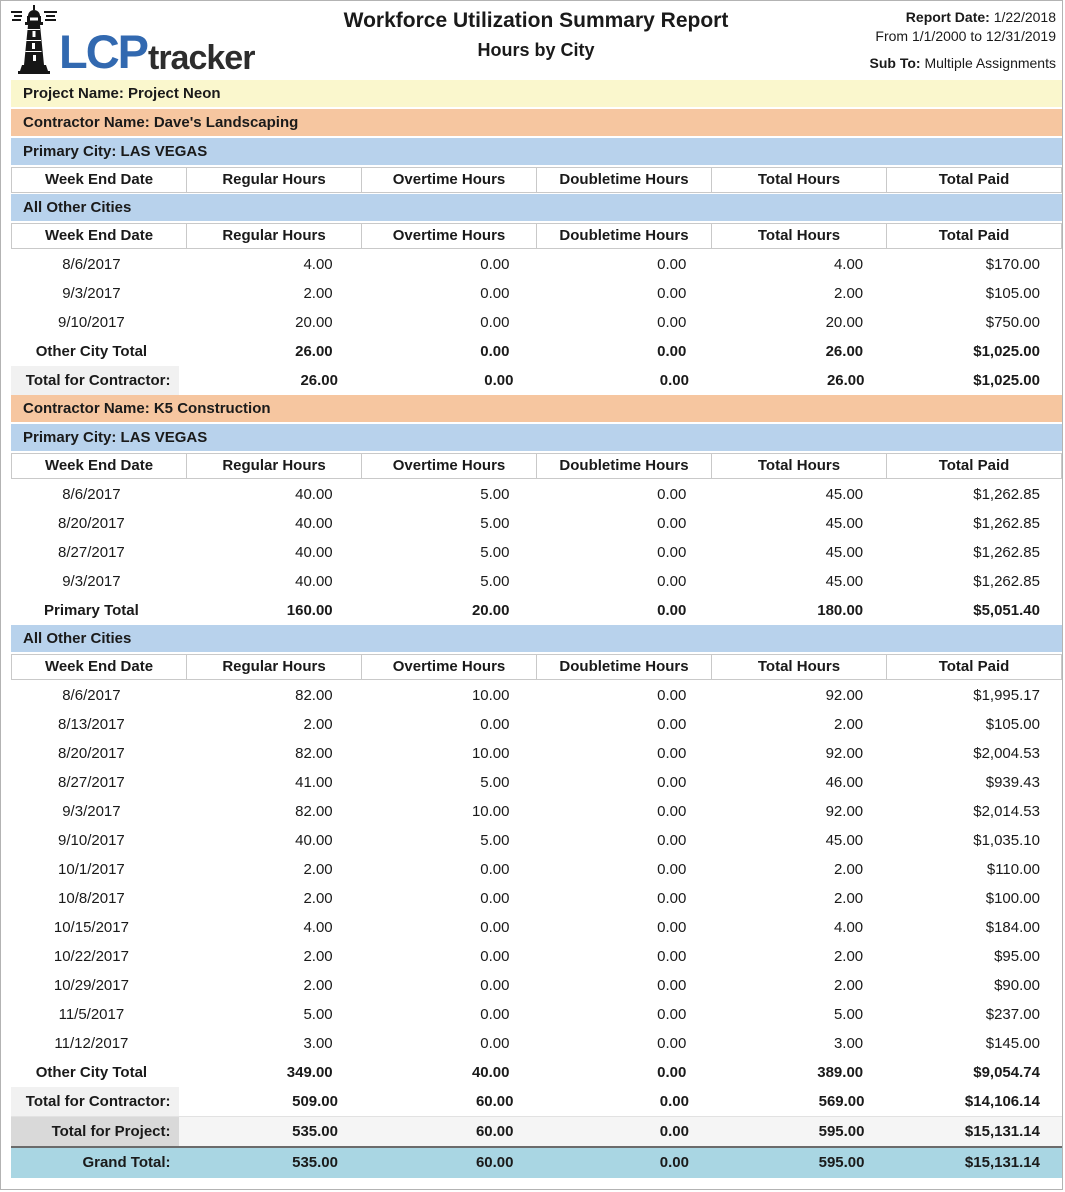 This screenshot has height=1192, width=1065. I want to click on cell-total-paid: $237.00, so click(1012, 1014).